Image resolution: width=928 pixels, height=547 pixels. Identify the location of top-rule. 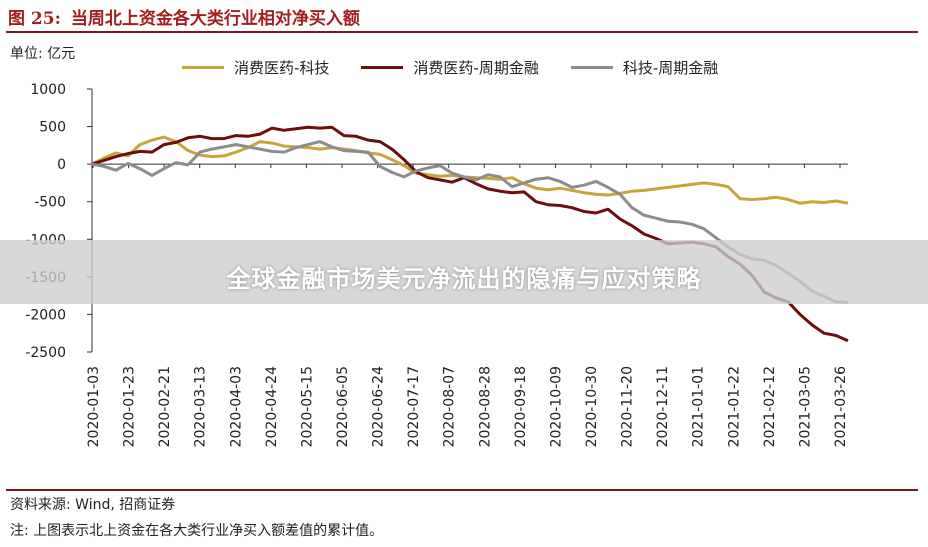
(462, 32).